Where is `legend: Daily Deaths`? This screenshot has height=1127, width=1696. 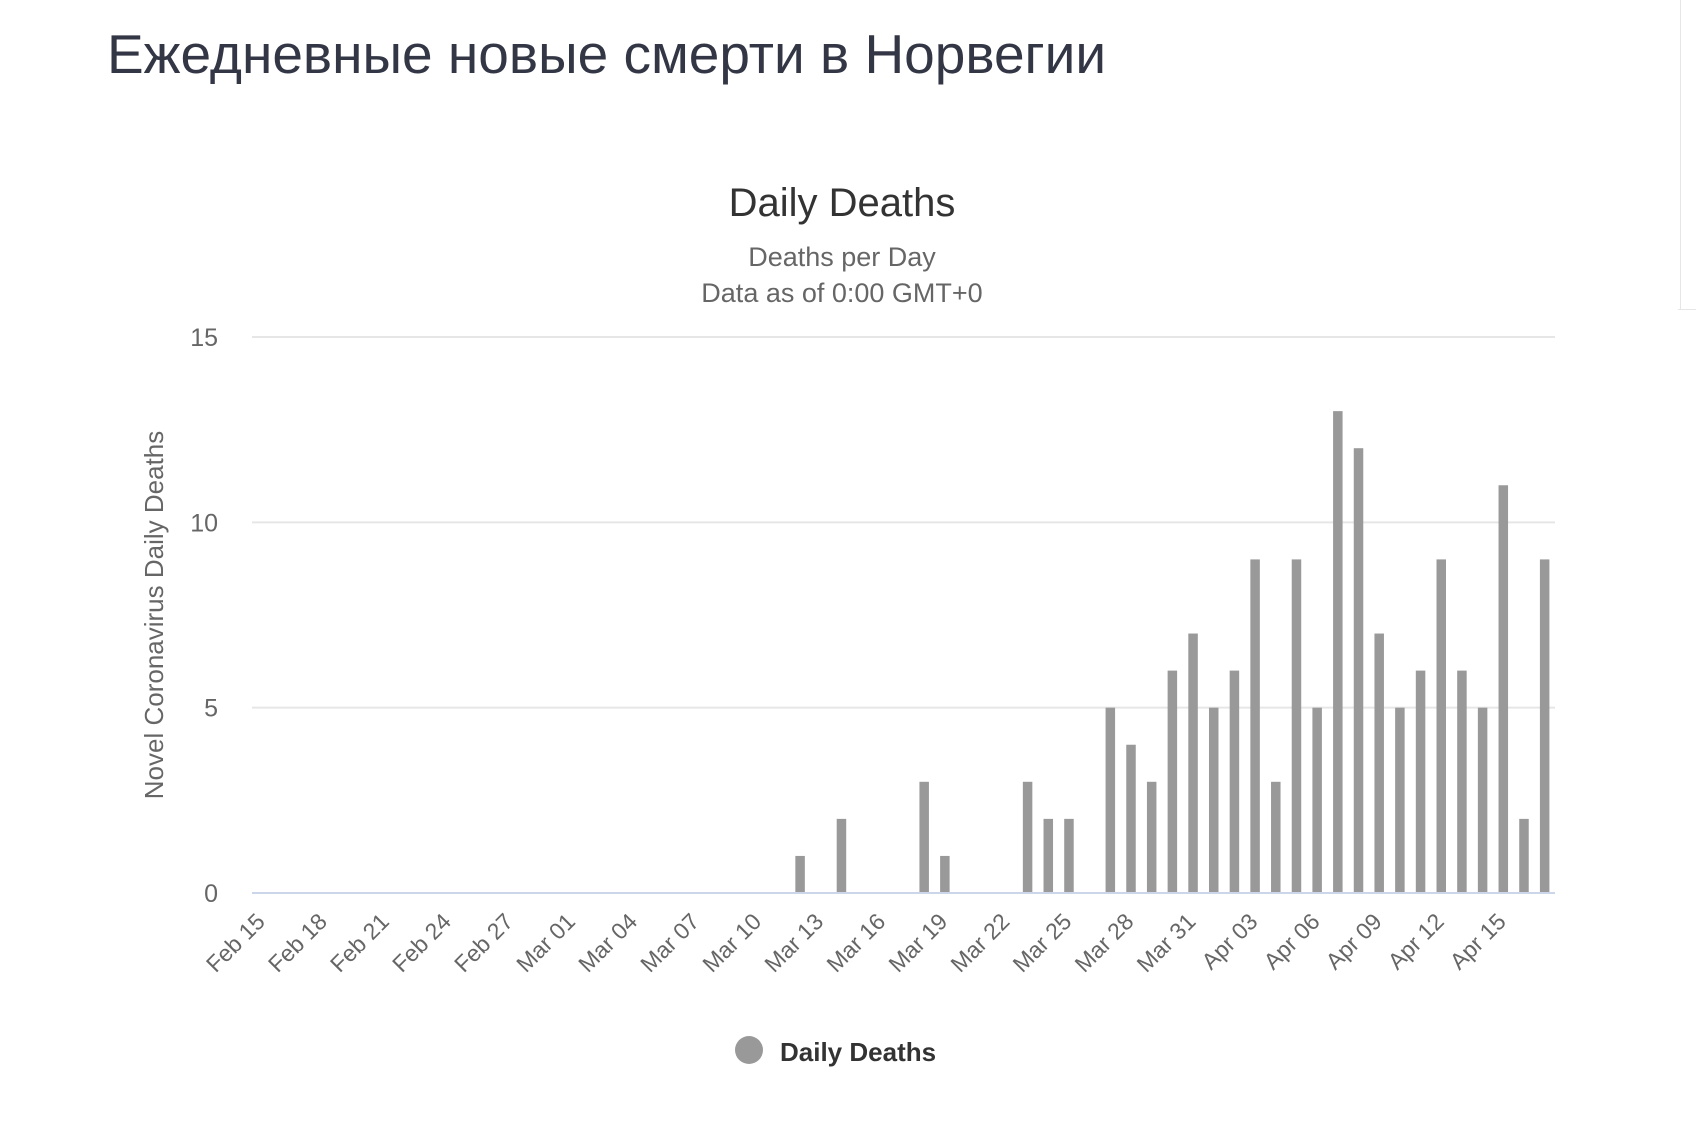 legend: Daily Deaths is located at coordinates (835, 1051).